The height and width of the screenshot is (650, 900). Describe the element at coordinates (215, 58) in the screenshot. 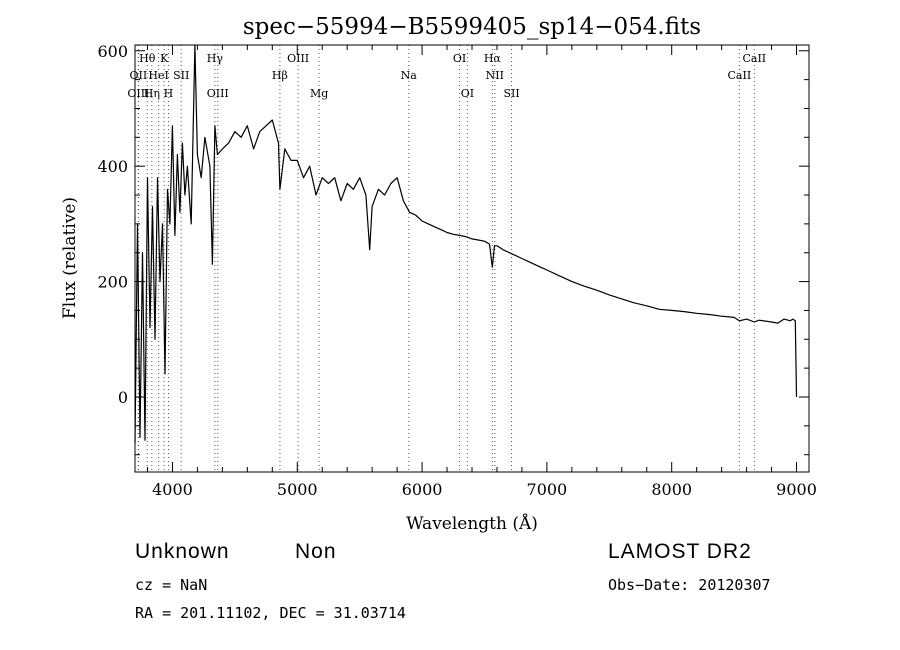

I see `line-marker-label: Hγ` at that location.